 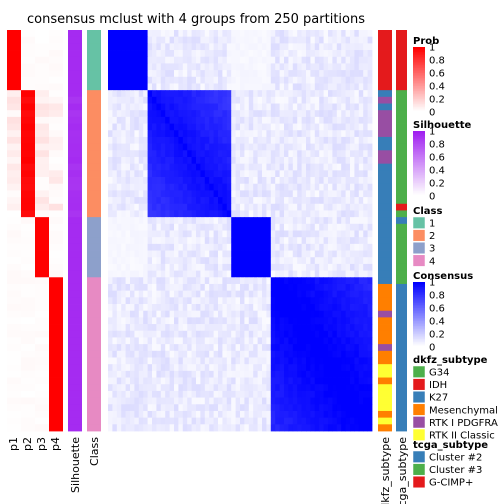 What do you see at coordinates (450, 360) in the screenshot?
I see `legend-title: dkfz_subtype` at bounding box center [450, 360].